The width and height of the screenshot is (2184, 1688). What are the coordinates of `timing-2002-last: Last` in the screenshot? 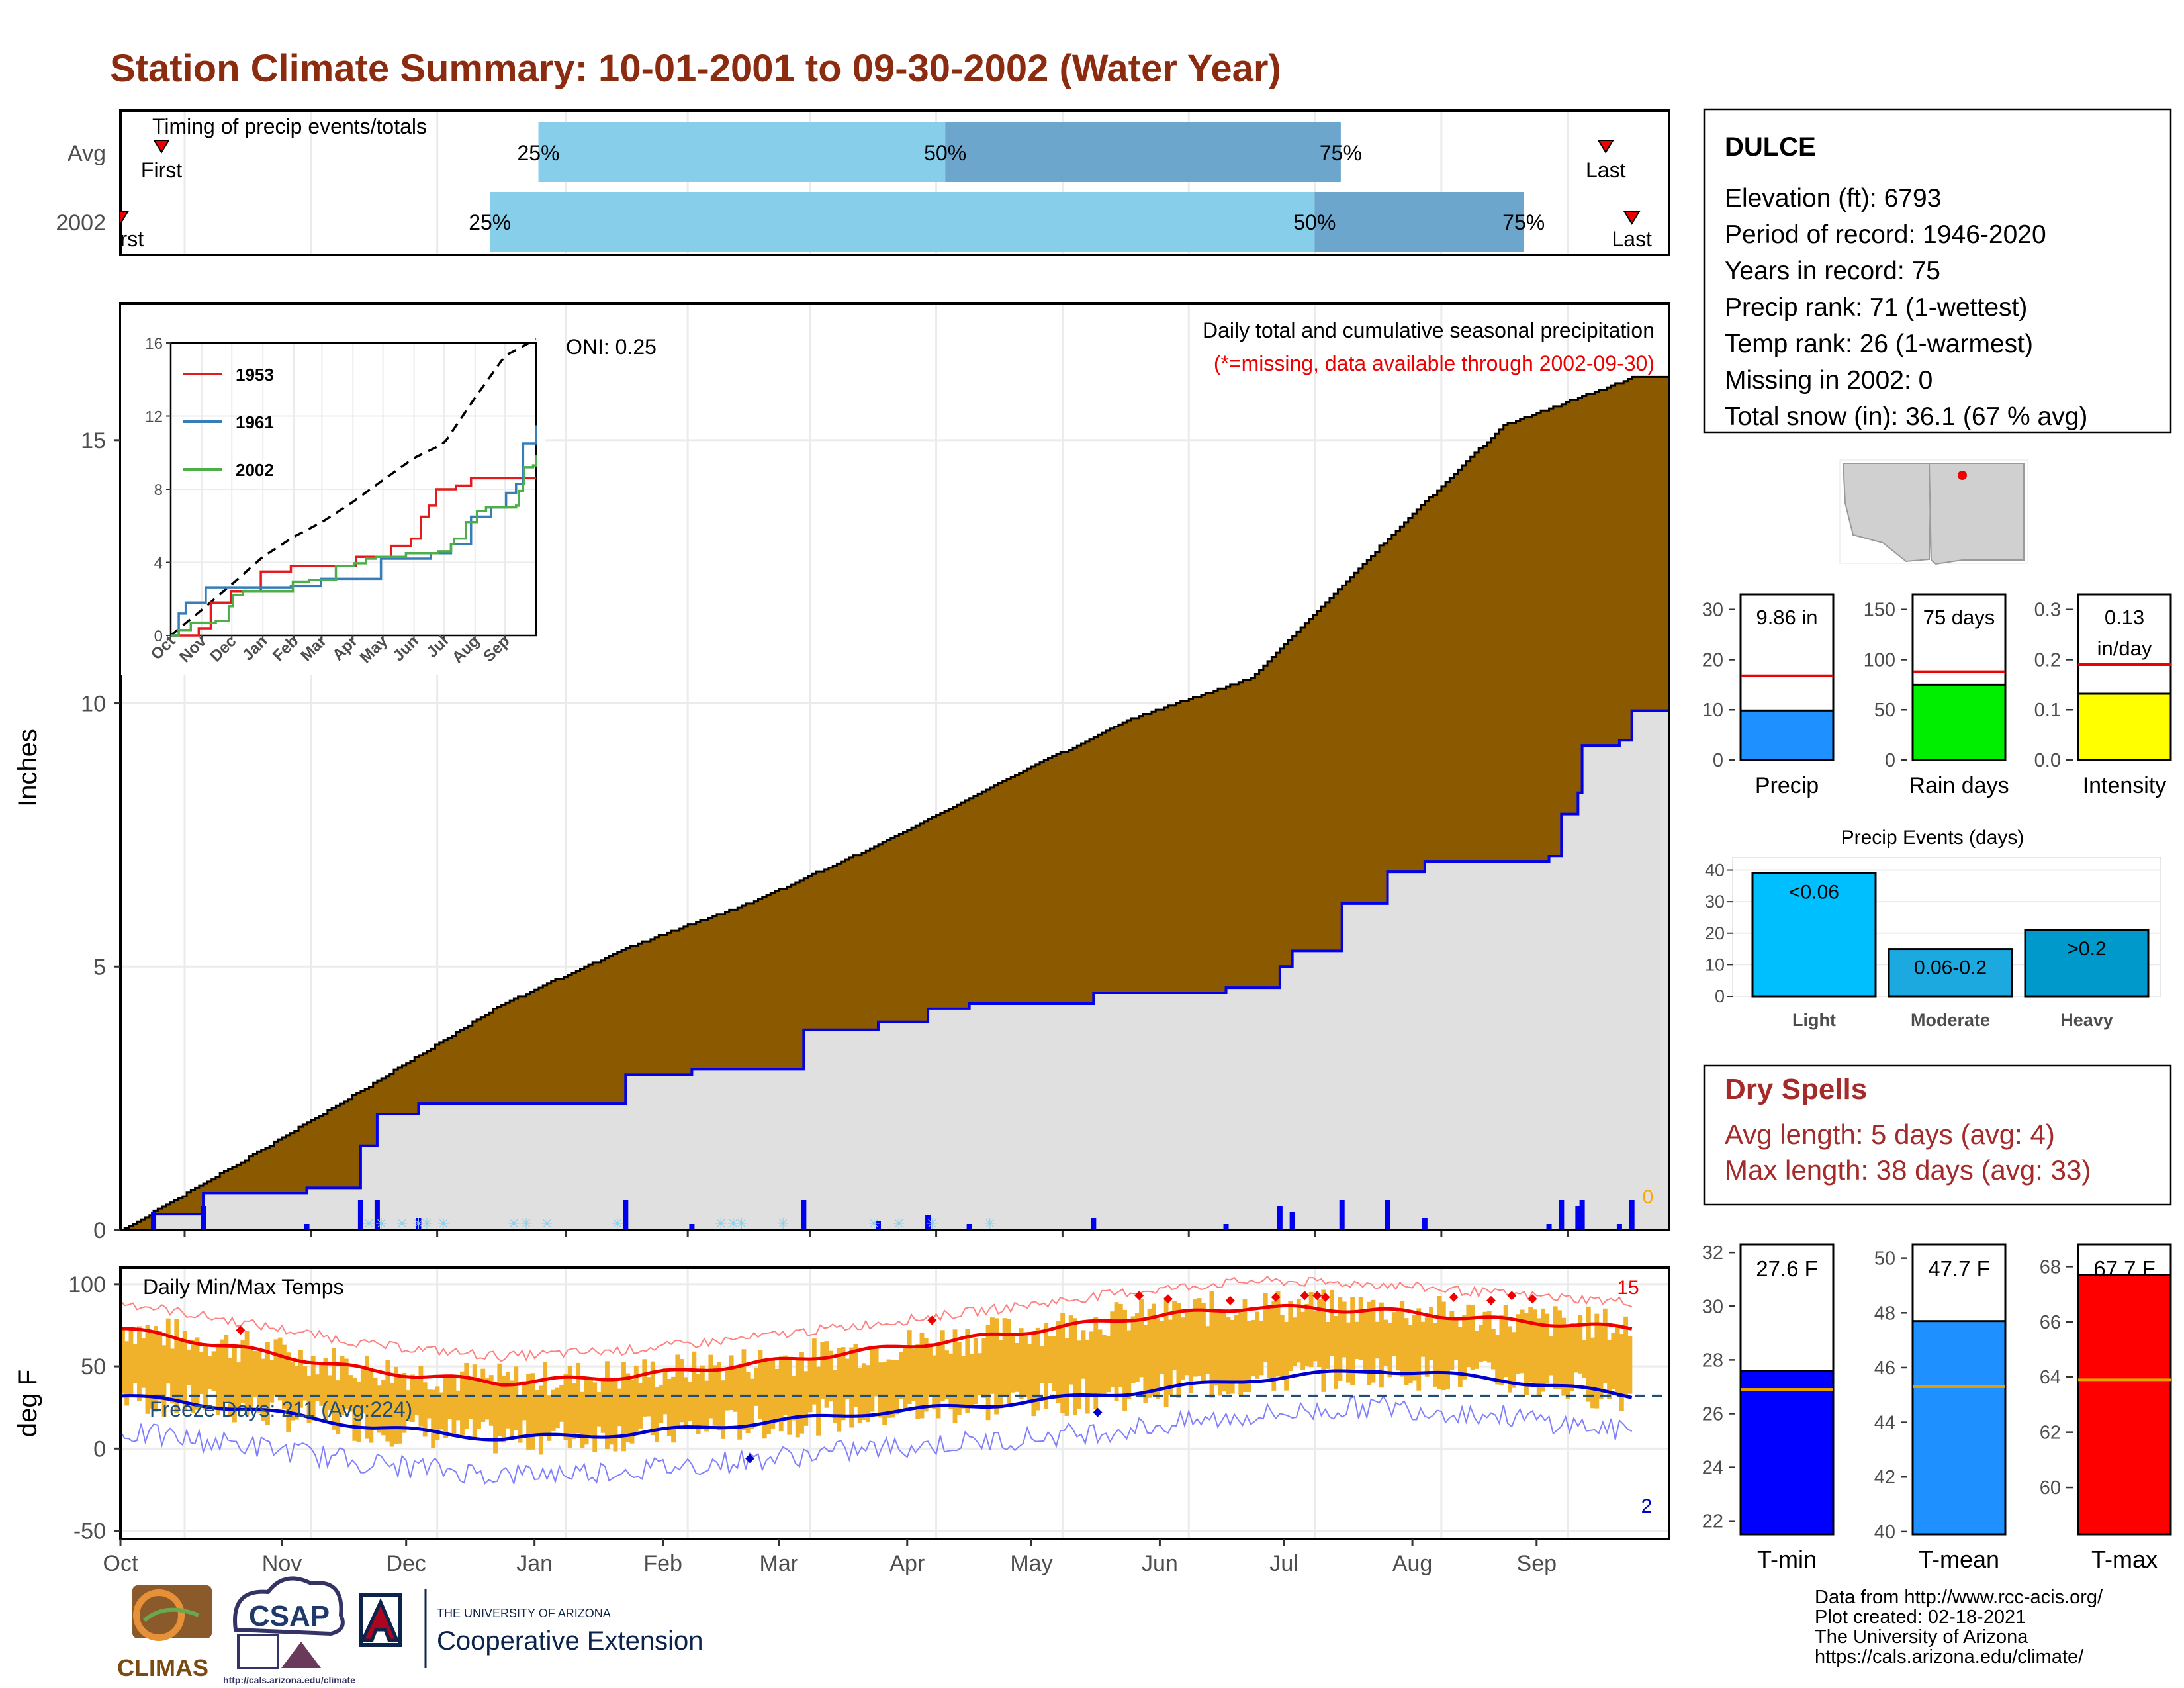 It's located at (1632, 239).